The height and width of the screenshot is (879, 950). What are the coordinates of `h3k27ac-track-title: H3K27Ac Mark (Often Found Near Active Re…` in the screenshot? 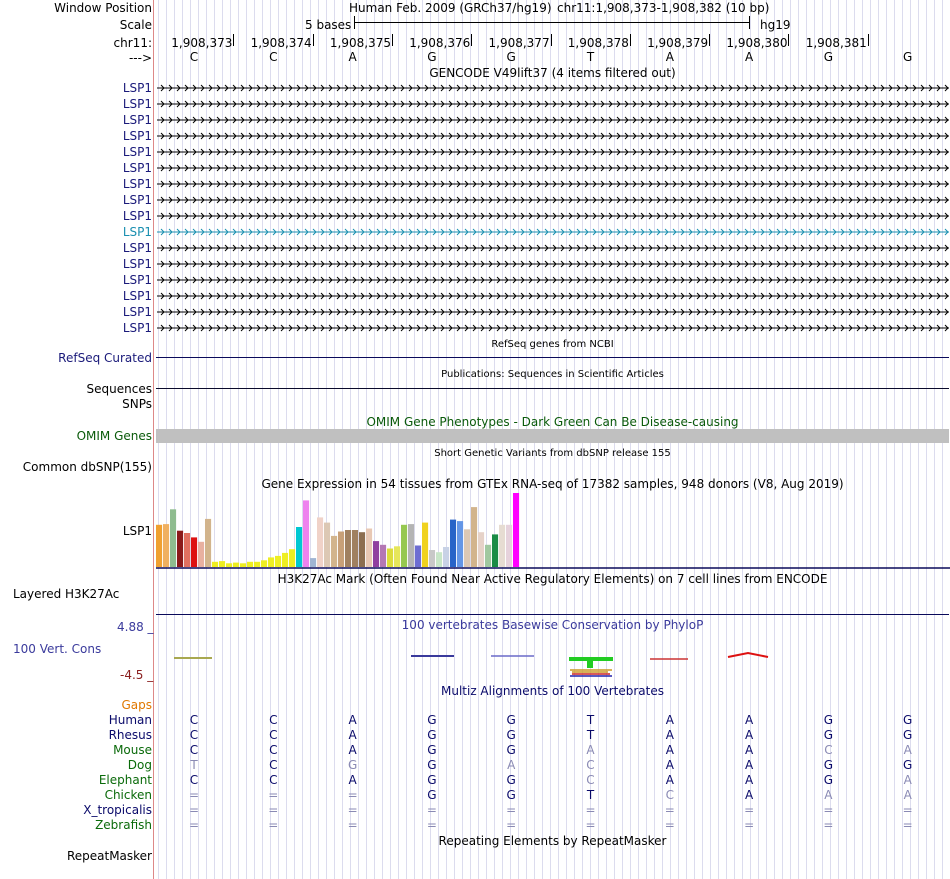 It's located at (552, 579).